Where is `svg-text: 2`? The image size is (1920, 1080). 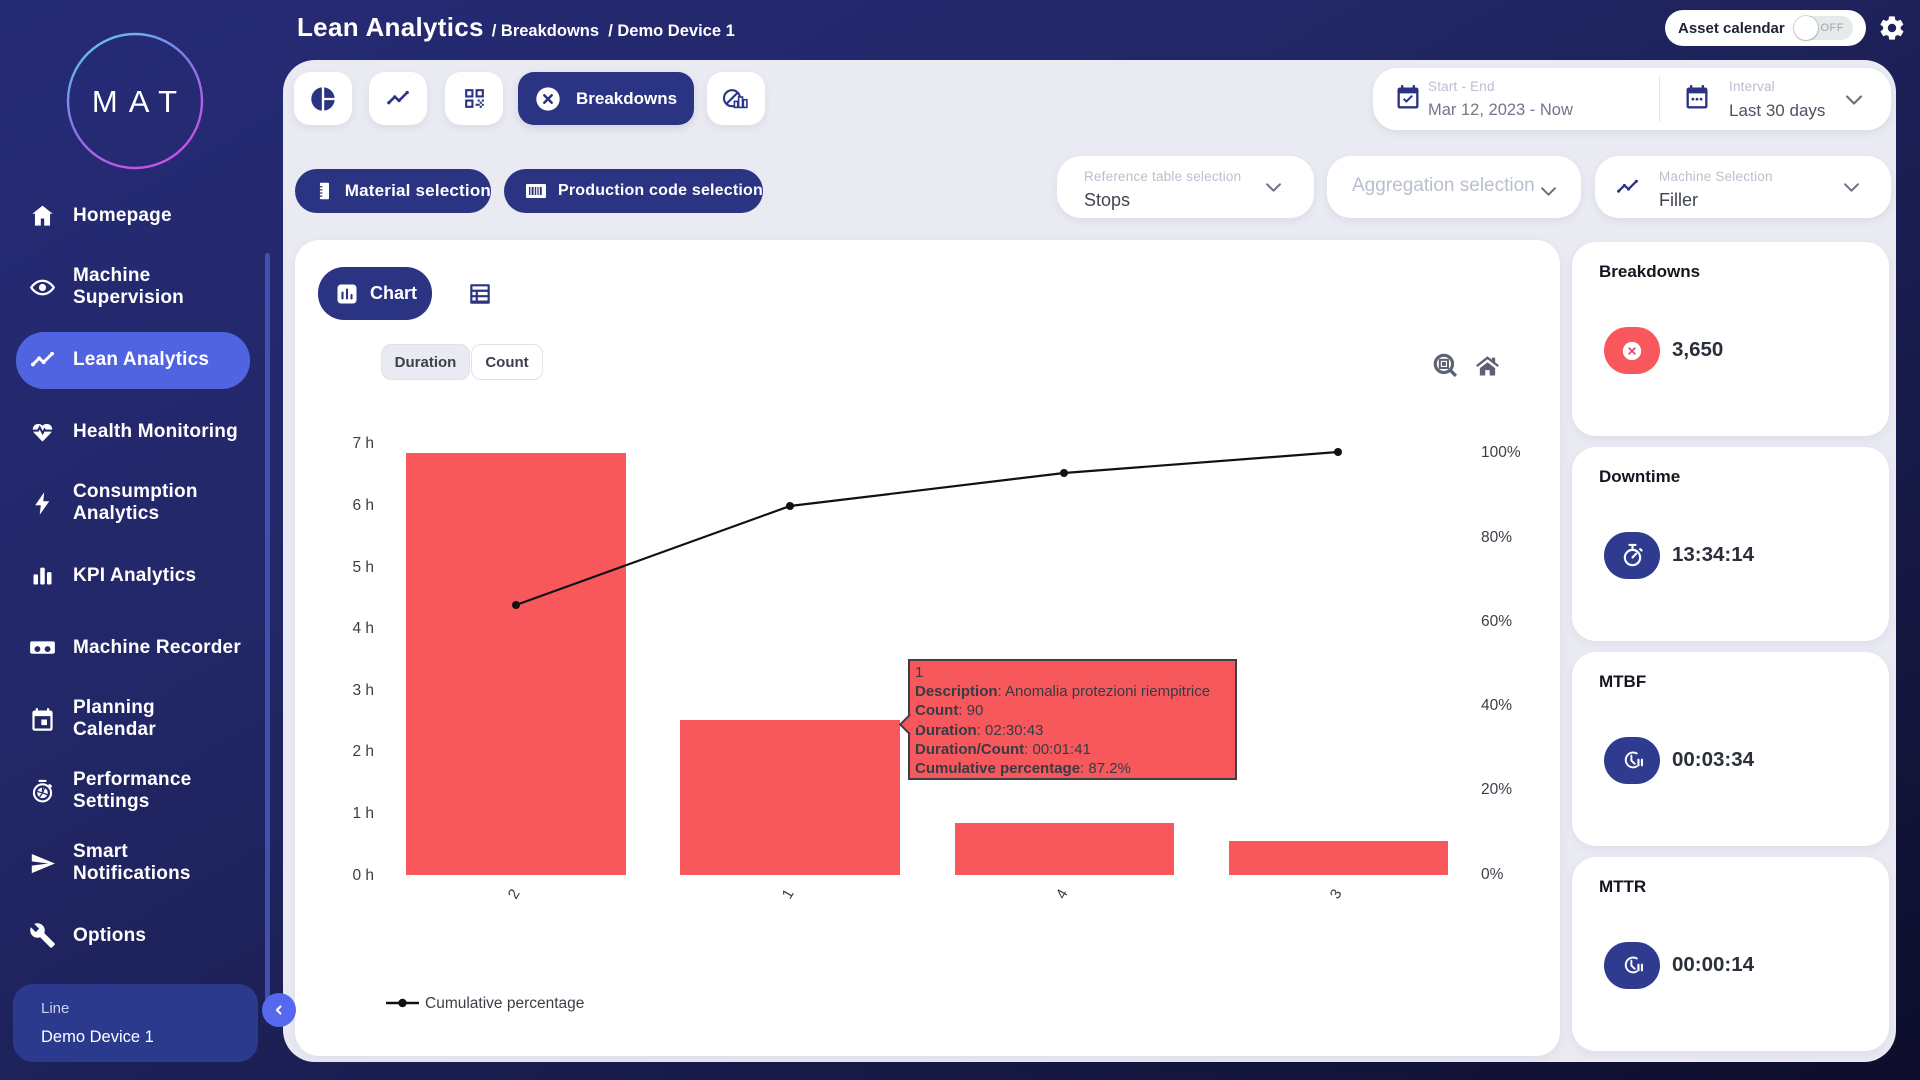 svg-text: 2 is located at coordinates (514, 894).